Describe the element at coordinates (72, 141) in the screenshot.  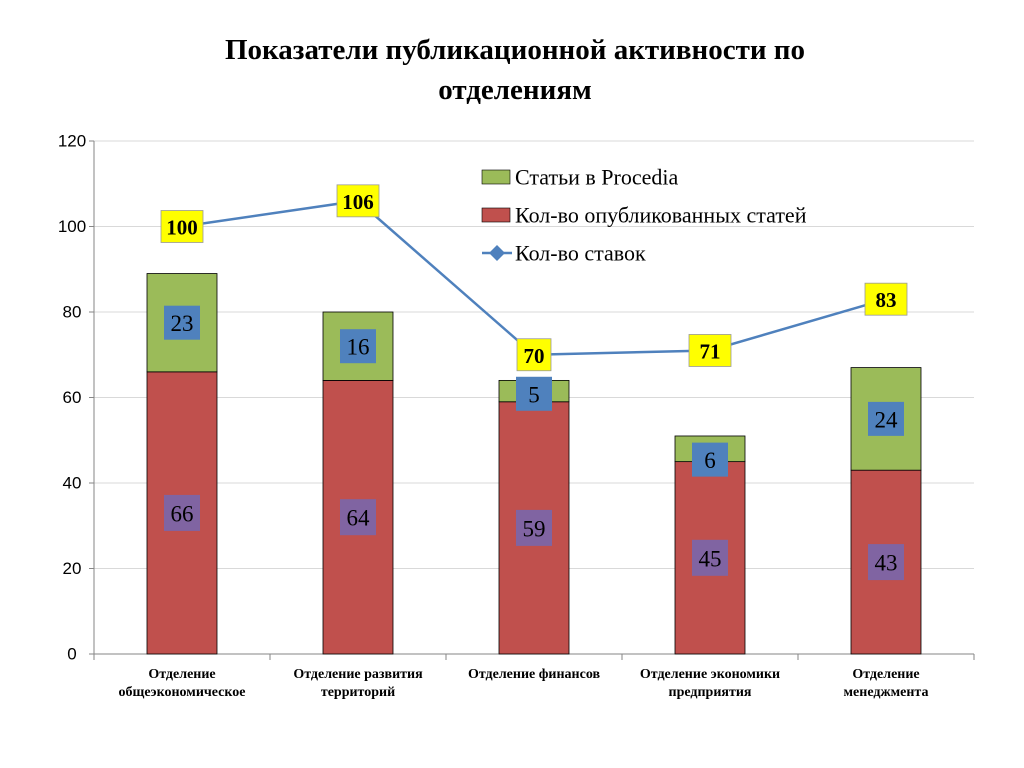
I see `y-tick-label: 120` at that location.